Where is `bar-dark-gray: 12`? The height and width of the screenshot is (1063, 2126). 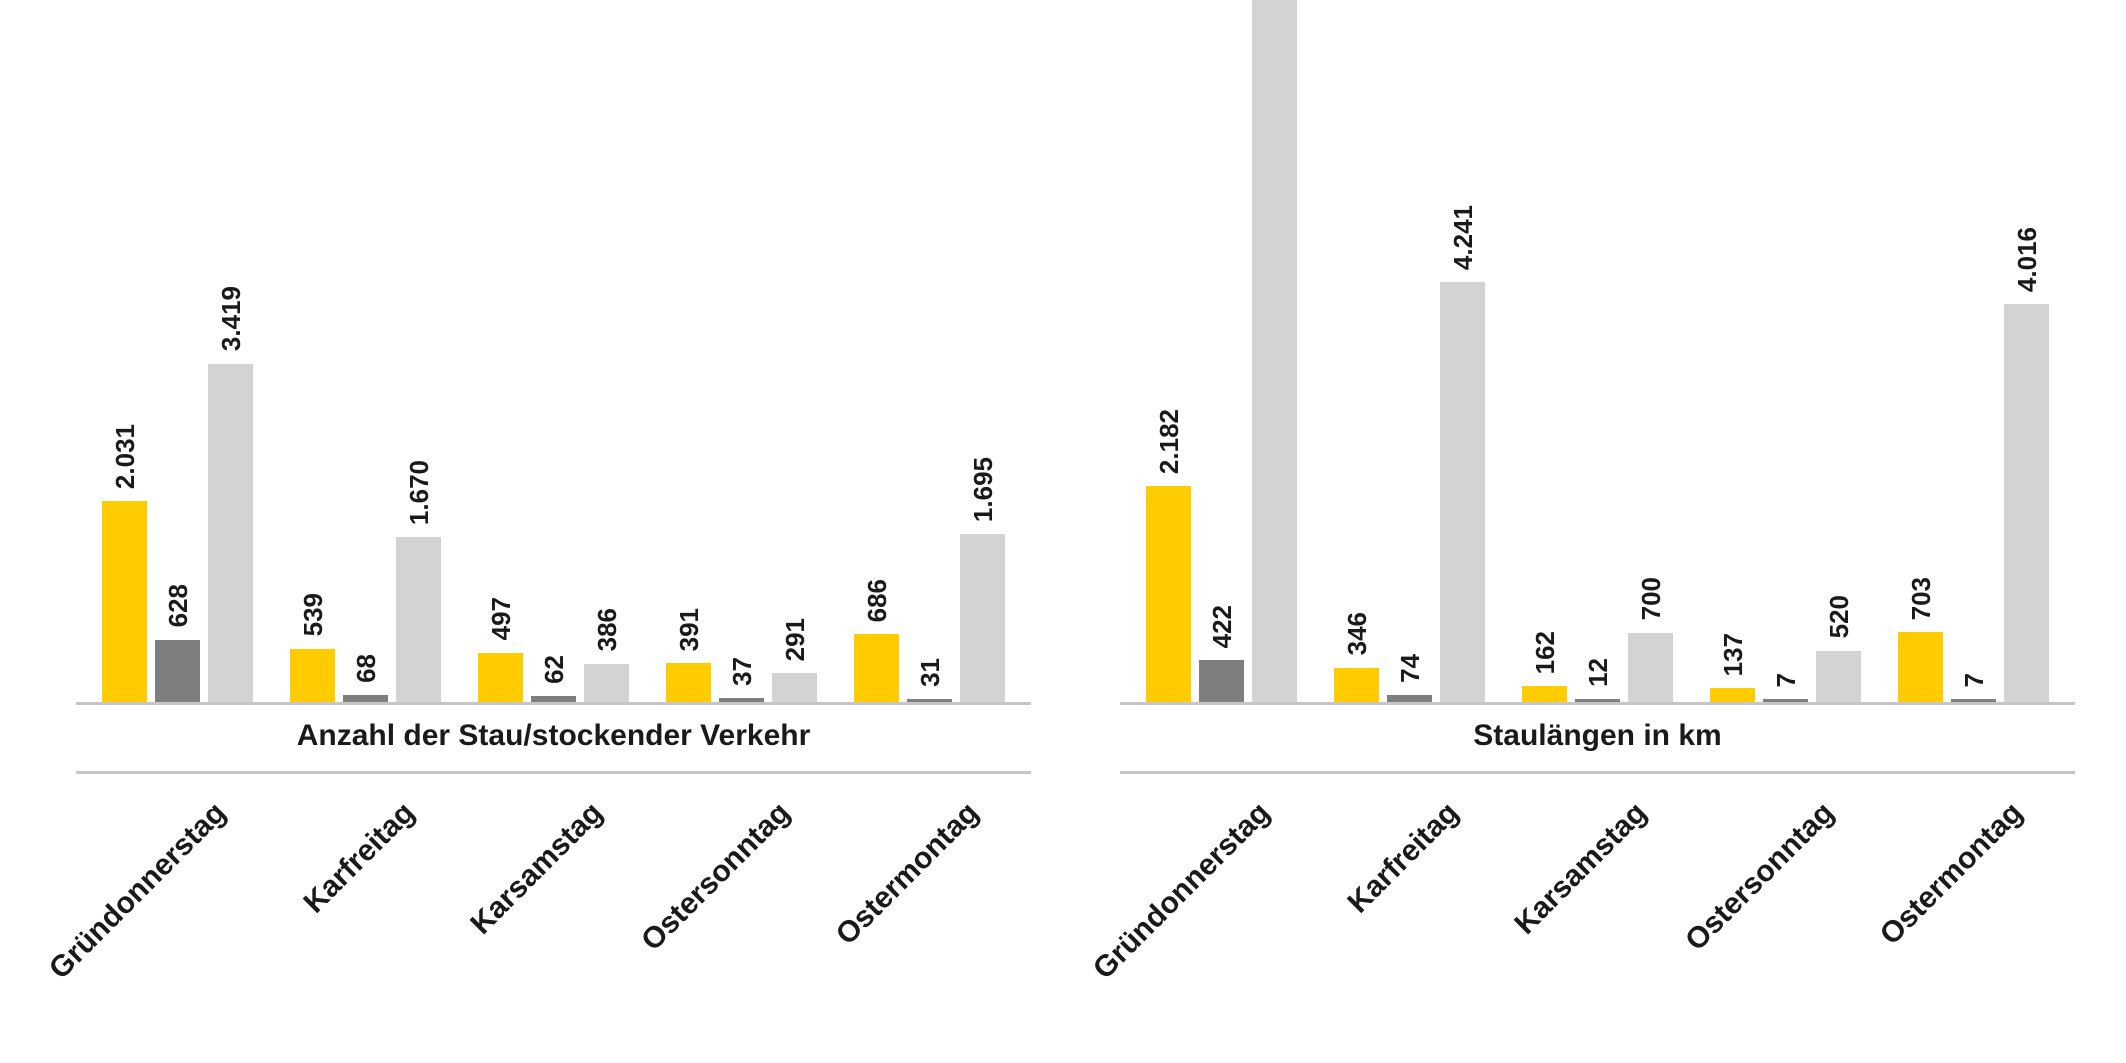 bar-dark-gray: 12 is located at coordinates (1597, 680).